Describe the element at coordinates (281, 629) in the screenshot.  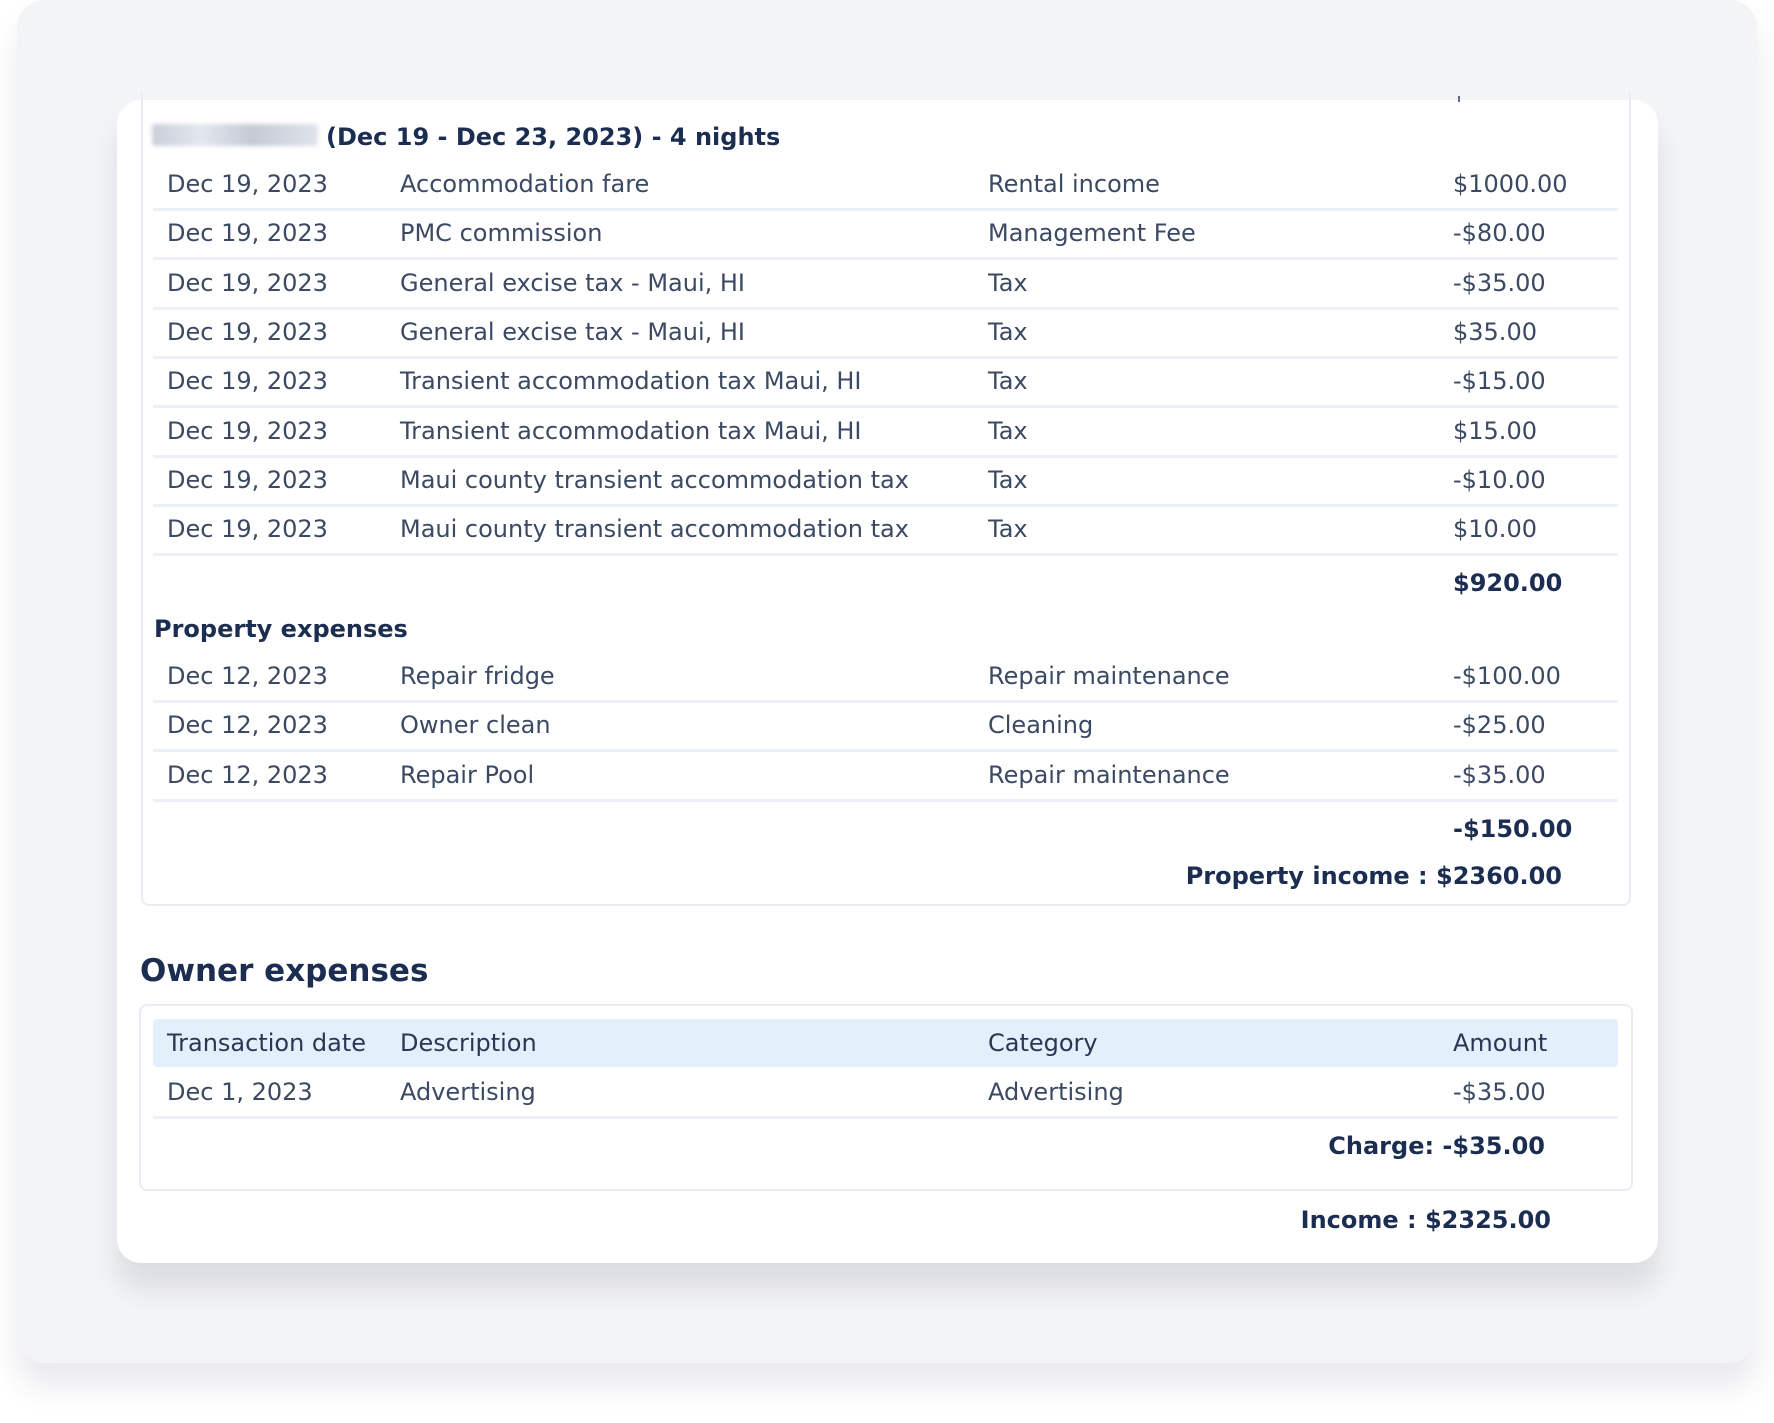
I see `property-expenses-heading: Property expenses` at that location.